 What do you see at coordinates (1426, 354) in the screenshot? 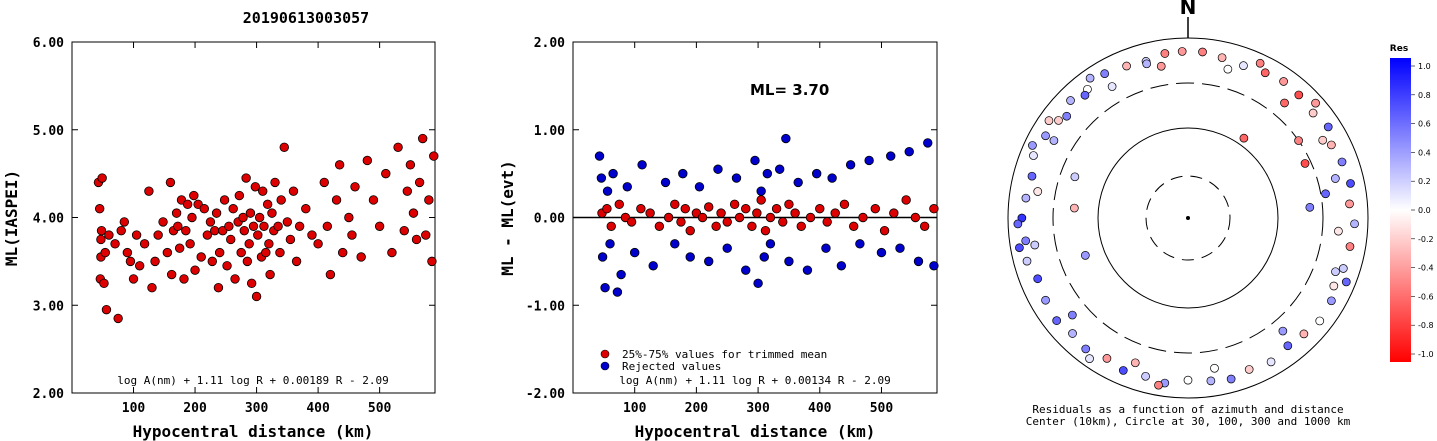
I see `colorbar-tick-label: -1.0` at bounding box center [1426, 354].